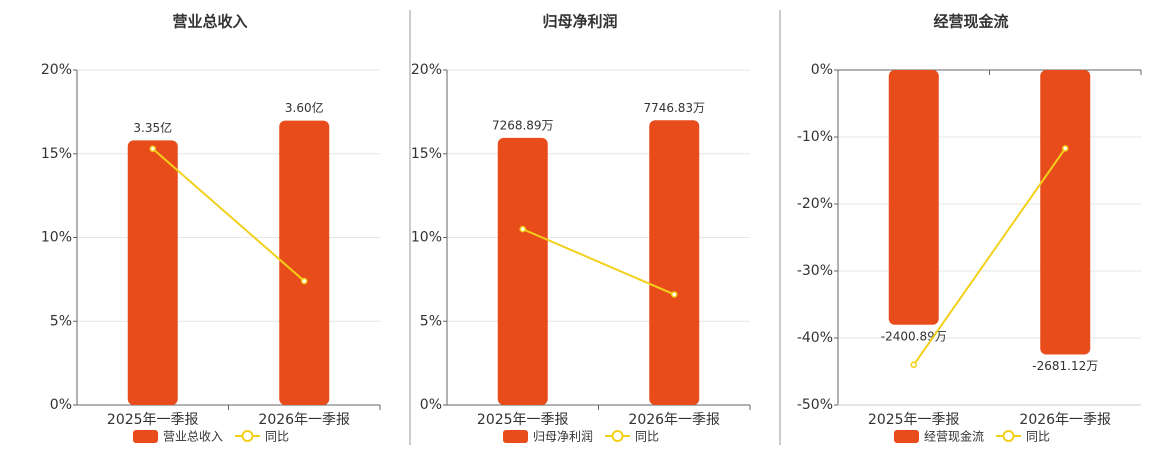 This screenshot has width=1160, height=450. Describe the element at coordinates (579, 22) in the screenshot. I see `chart-title: 归母净利润` at that location.